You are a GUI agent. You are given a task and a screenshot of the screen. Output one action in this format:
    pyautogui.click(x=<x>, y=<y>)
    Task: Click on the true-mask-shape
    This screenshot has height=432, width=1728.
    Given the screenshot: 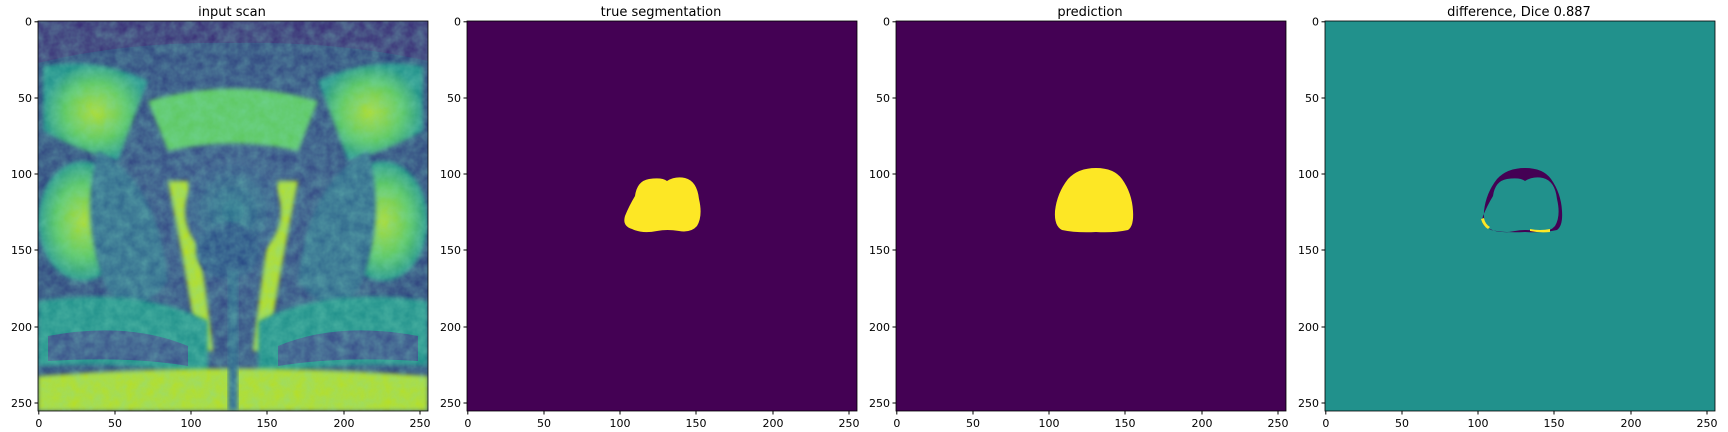 What is the action you would take?
    pyautogui.click(x=662, y=205)
    